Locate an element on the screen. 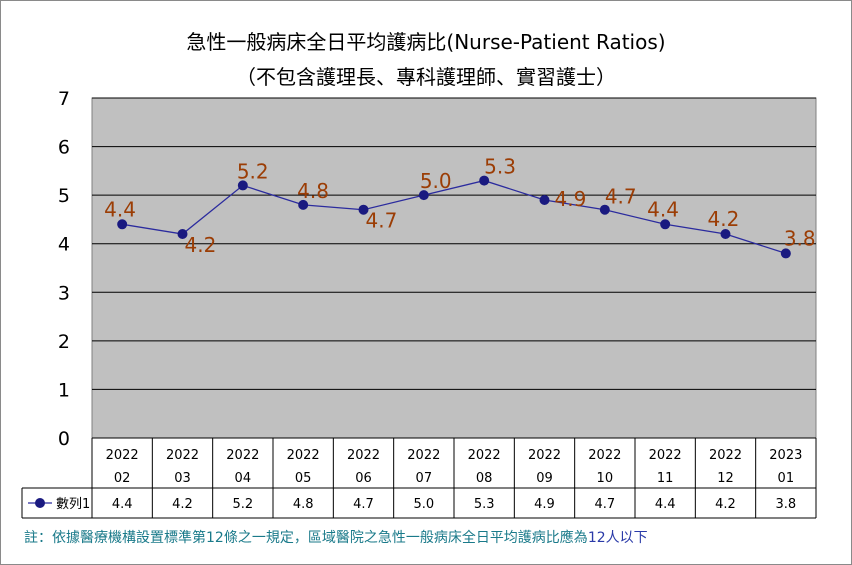 The width and height of the screenshot is (852, 565). x-tick-label-month: 03 is located at coordinates (182, 478).